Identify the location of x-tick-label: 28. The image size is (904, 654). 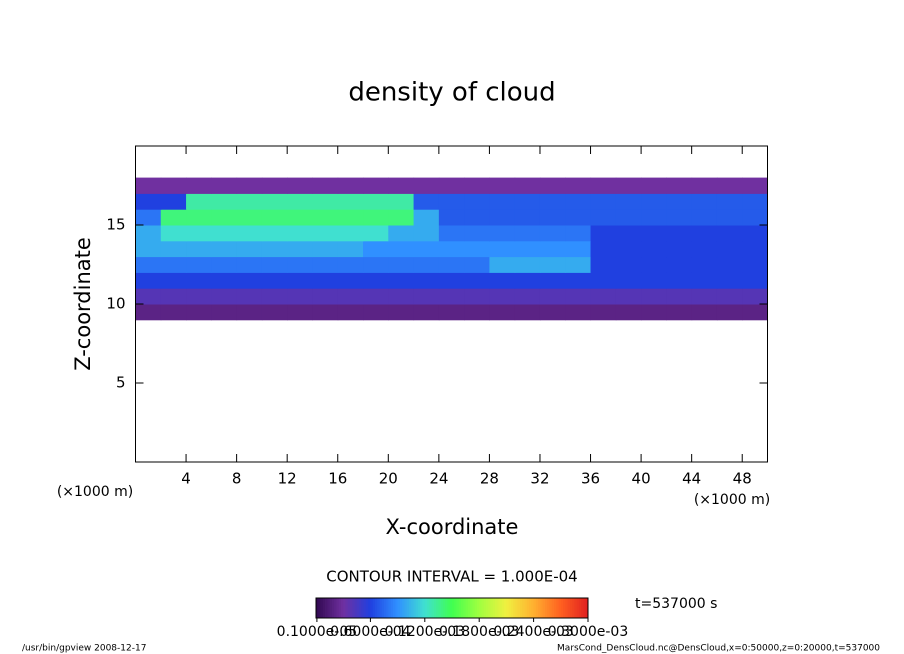
(489, 479).